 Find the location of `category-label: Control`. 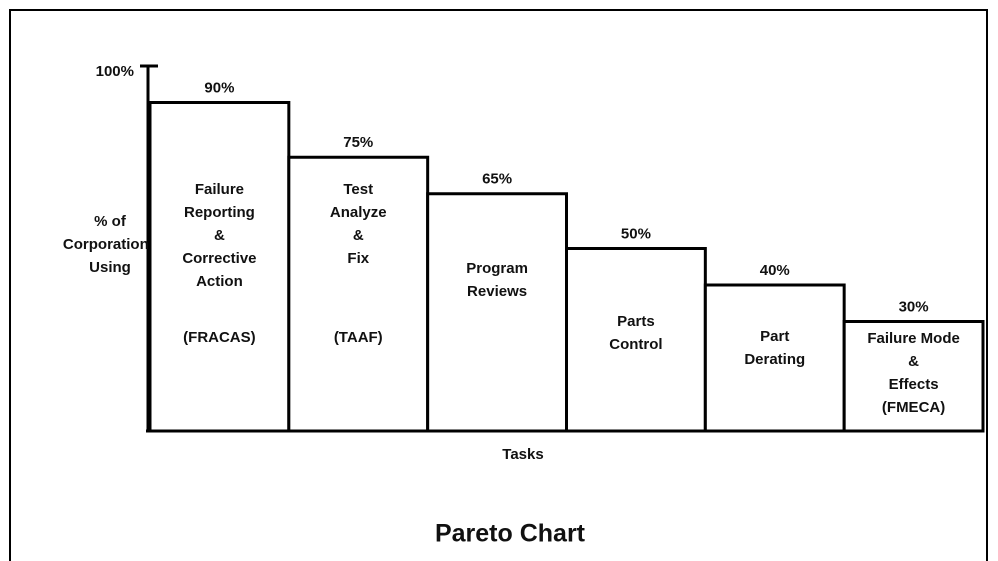

category-label: Control is located at coordinates (635, 344).